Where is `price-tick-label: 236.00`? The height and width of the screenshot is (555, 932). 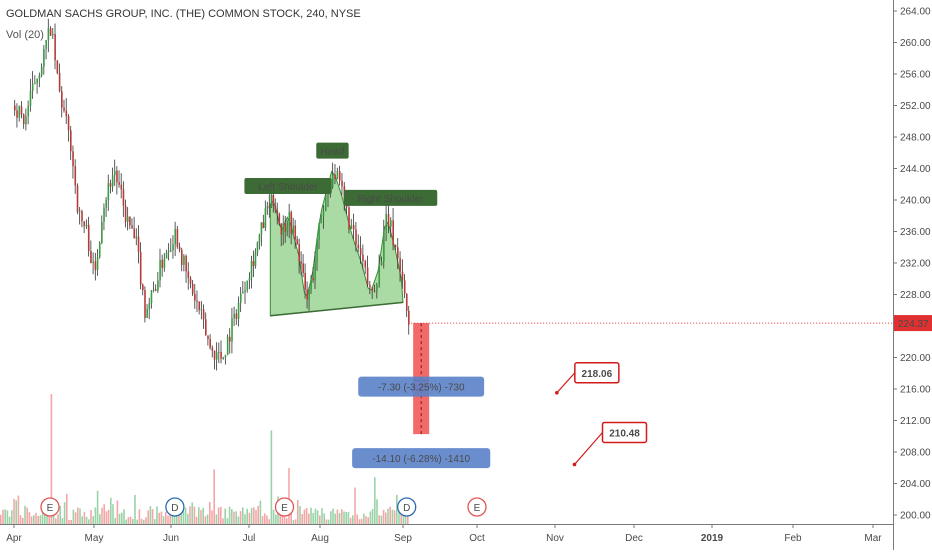 price-tick-label: 236.00 is located at coordinates (915, 232).